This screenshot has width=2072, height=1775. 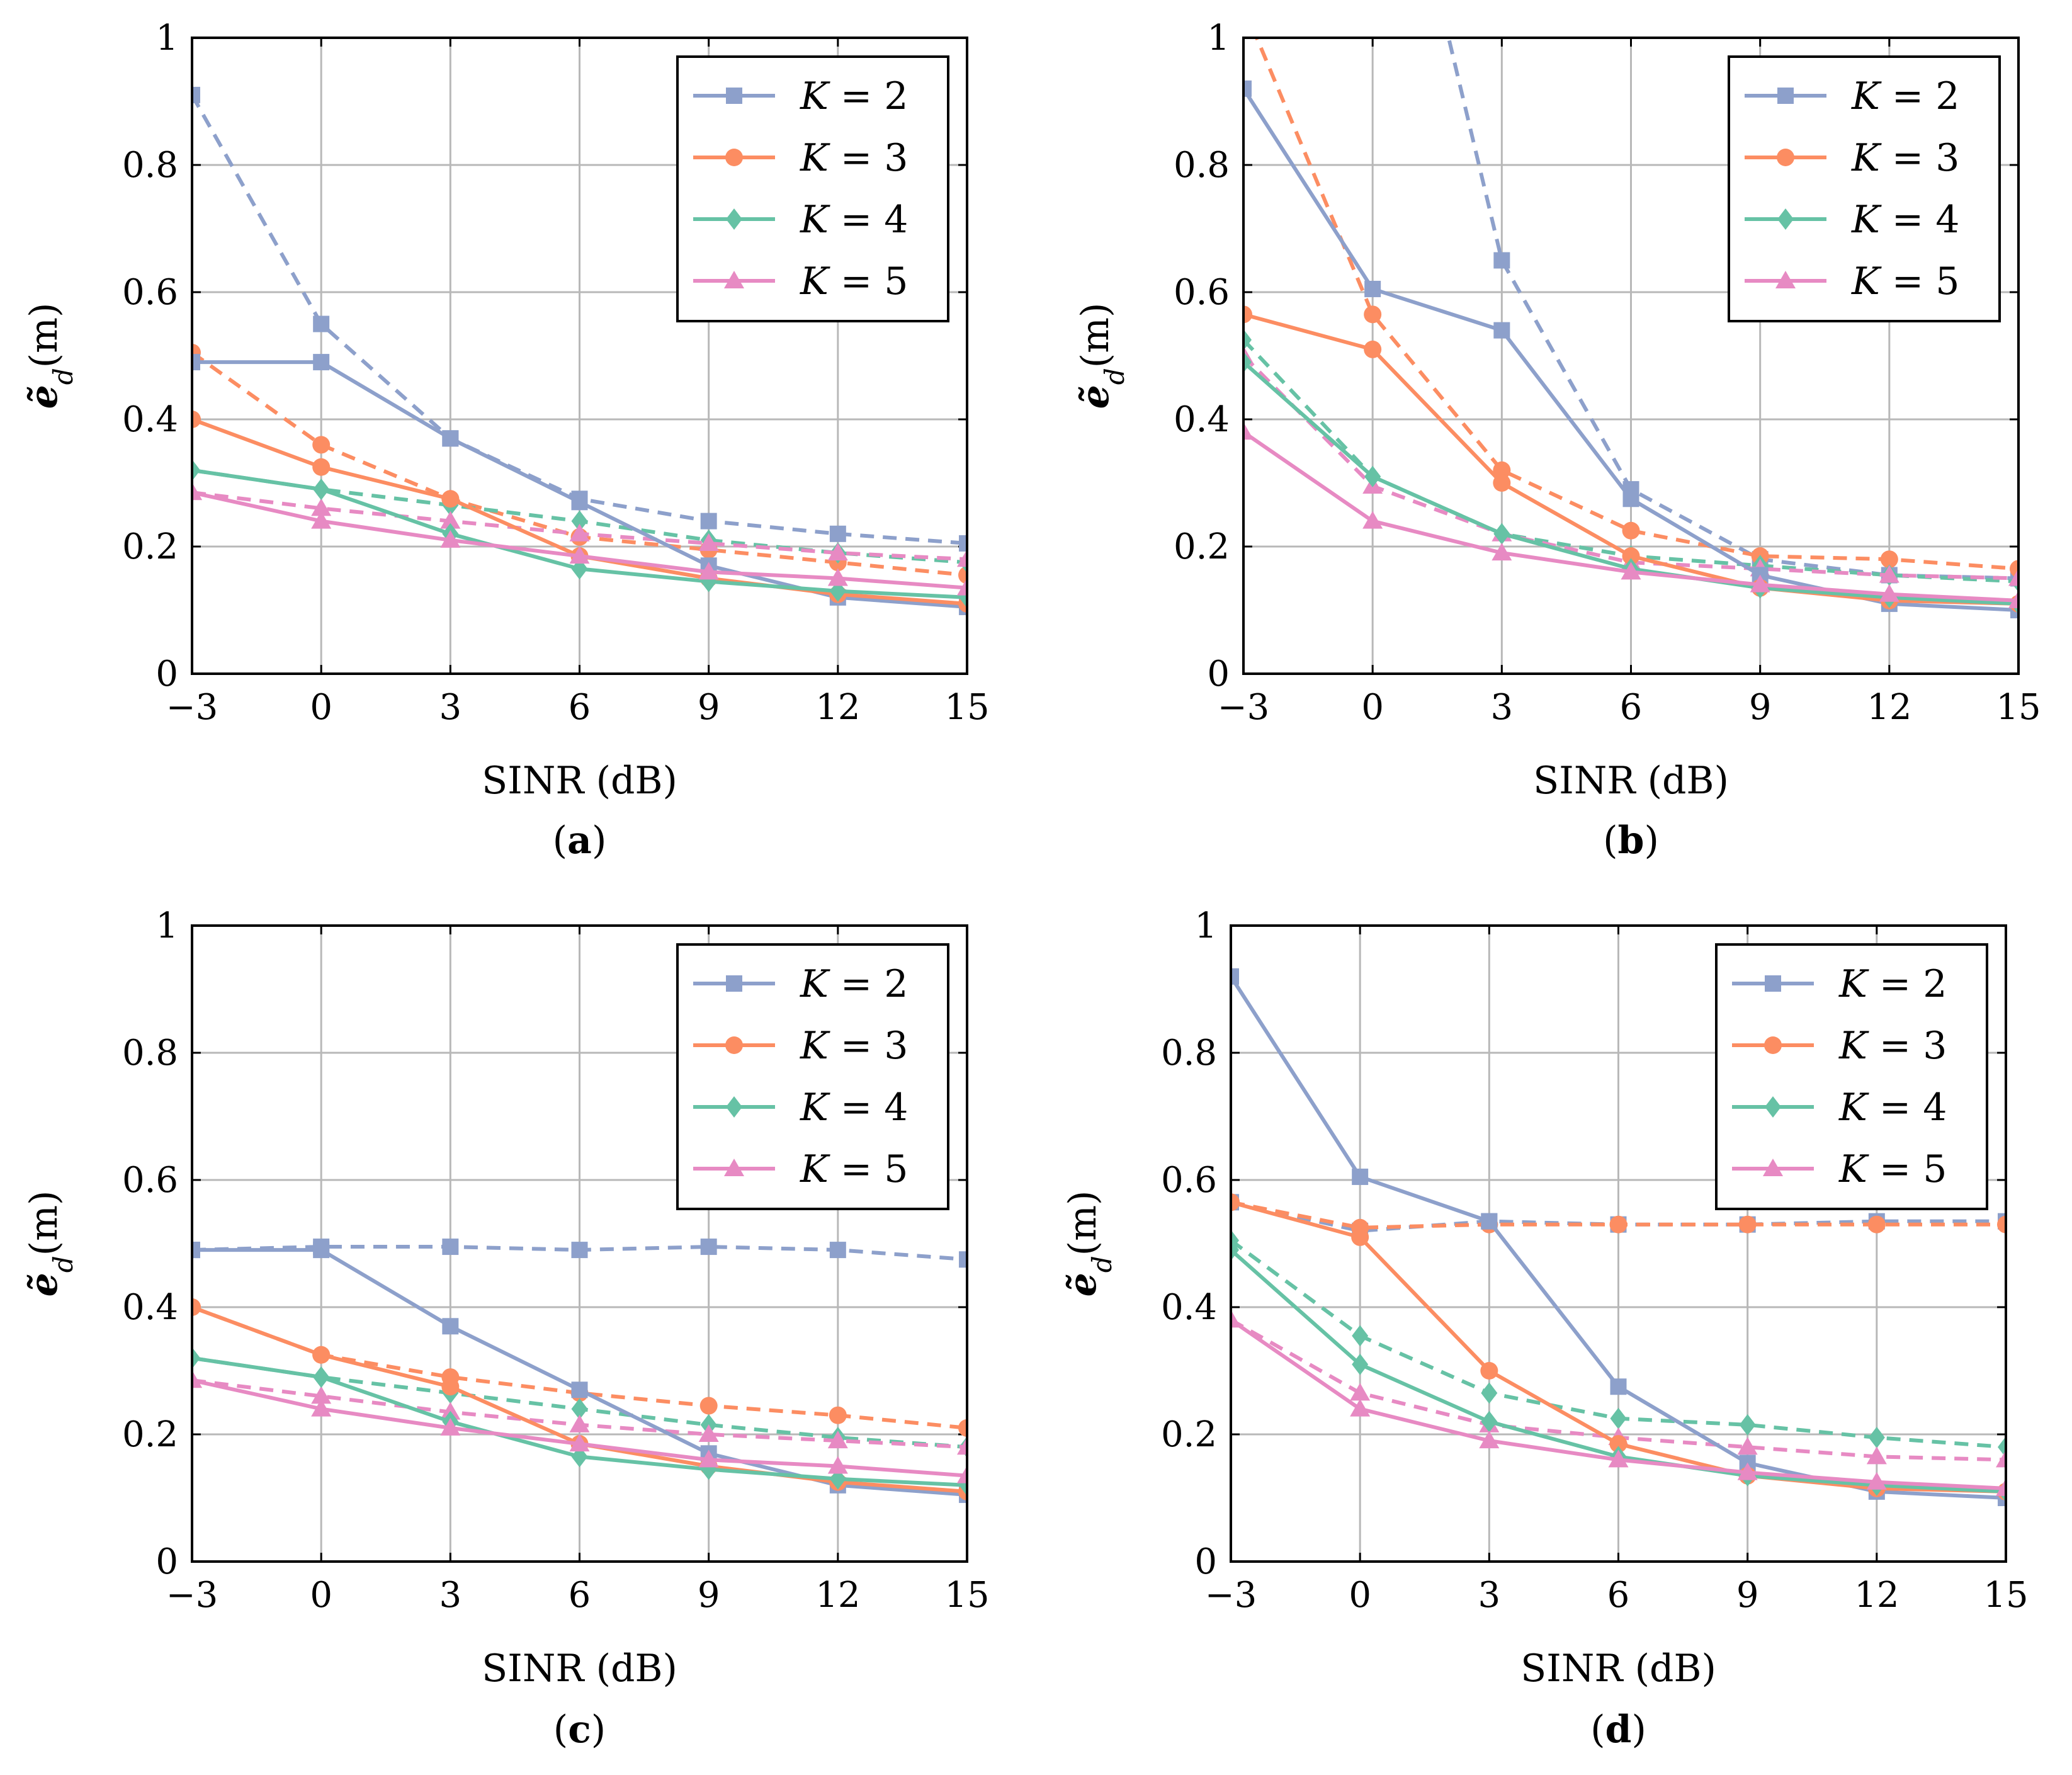 What do you see at coordinates (1631, 356) in the screenshot?
I see `plot-frame` at bounding box center [1631, 356].